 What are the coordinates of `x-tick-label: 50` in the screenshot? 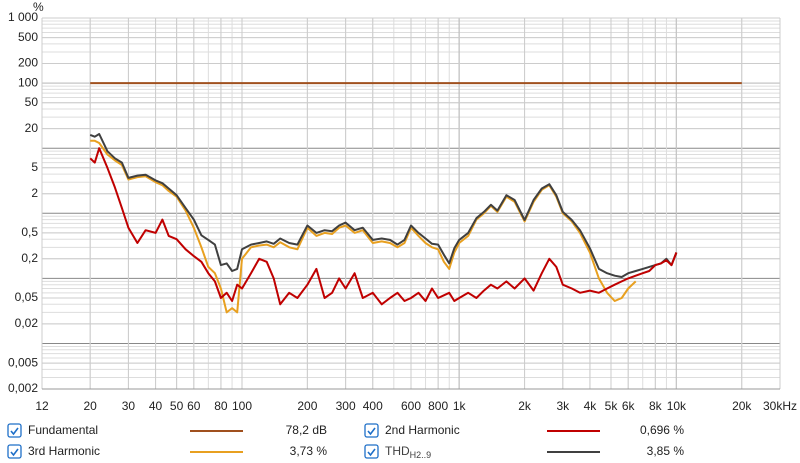 It's located at (177, 406).